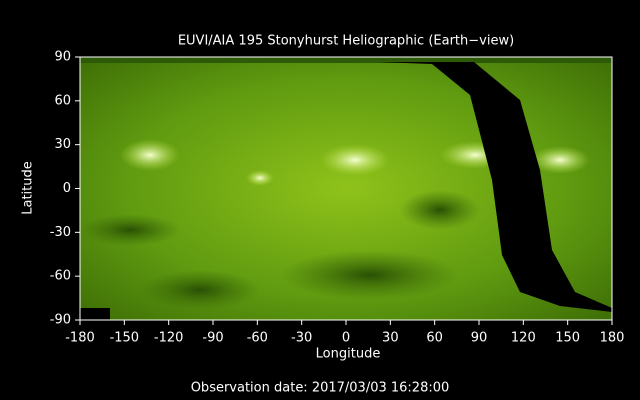 This screenshot has height=400, width=640. Describe the element at coordinates (212, 338) in the screenshot. I see `x-tick-label: -90` at that location.